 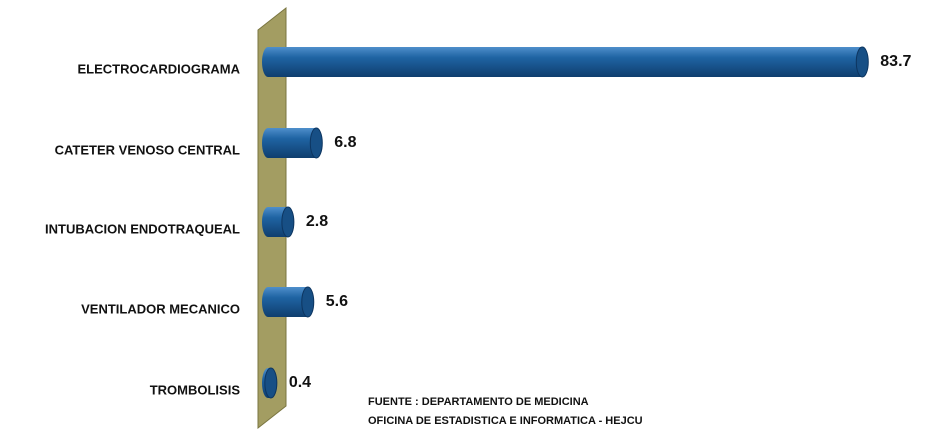 I want to click on value-label: 5.6, so click(x=337, y=301).